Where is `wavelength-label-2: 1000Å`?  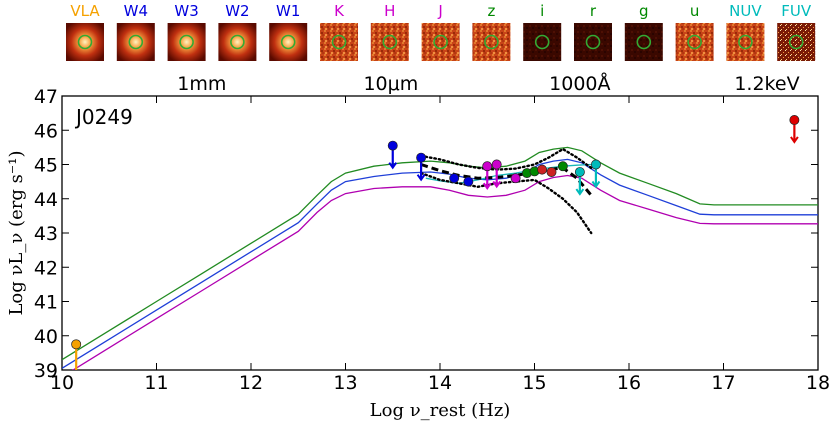
wavelength-label-2: 1000Å is located at coordinates (579, 83).